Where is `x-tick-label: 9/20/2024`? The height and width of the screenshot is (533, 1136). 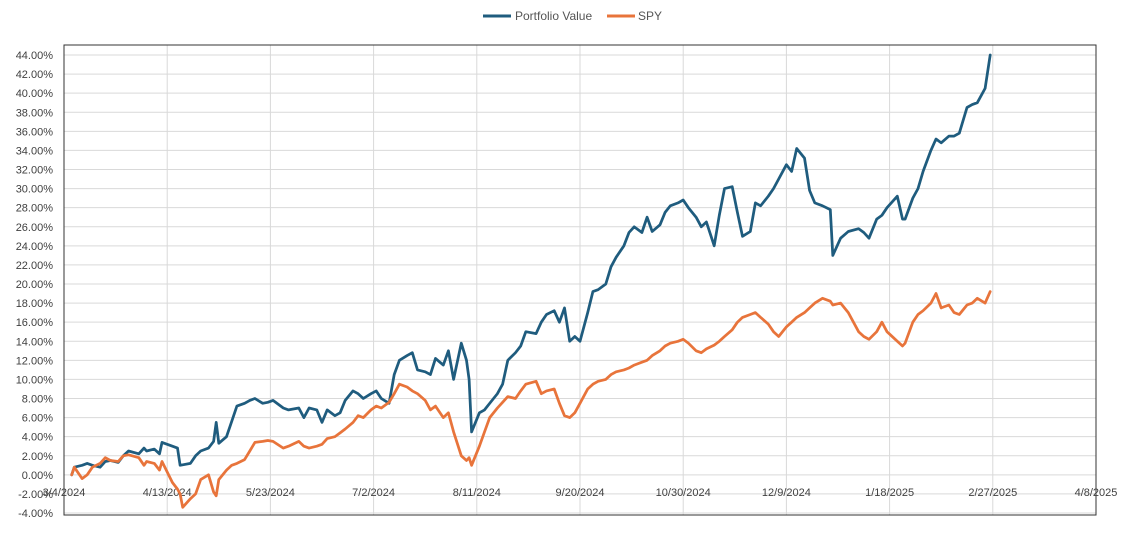 x-tick-label: 9/20/2024 is located at coordinates (580, 493).